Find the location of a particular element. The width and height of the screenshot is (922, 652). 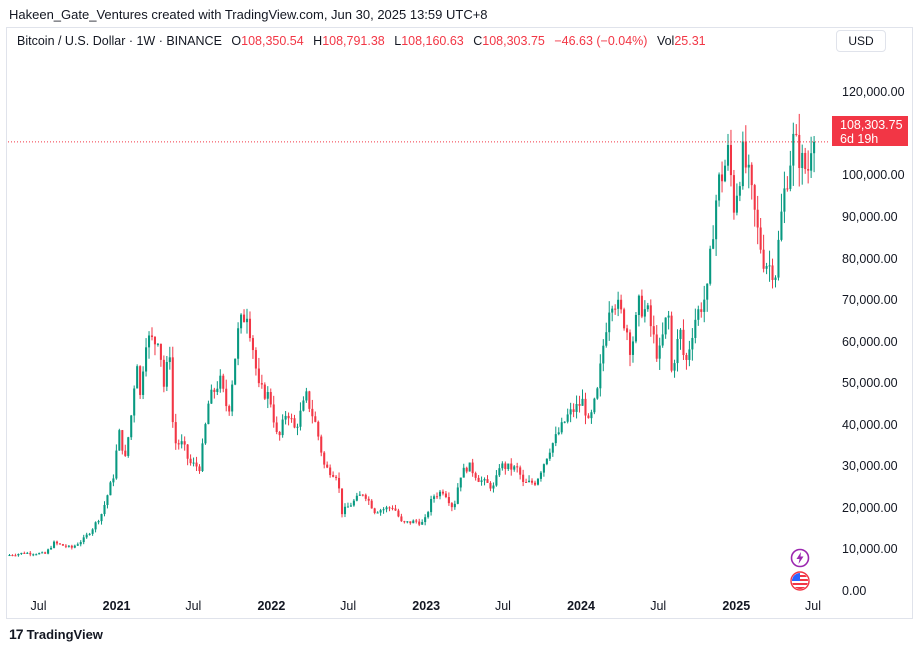

currency-button: USD is located at coordinates (861, 41).